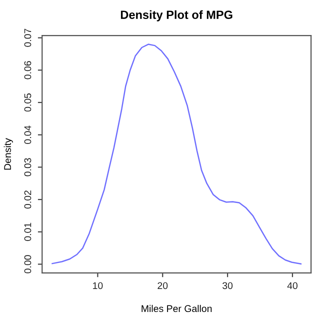  I want to click on y-tick-label: 0.05, so click(28, 102).